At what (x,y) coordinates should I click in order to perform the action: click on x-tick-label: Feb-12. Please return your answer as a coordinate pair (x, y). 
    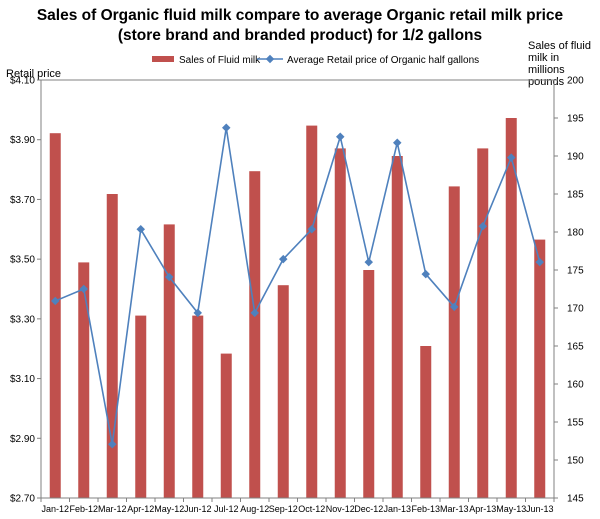
    Looking at the image, I should click on (83, 509).